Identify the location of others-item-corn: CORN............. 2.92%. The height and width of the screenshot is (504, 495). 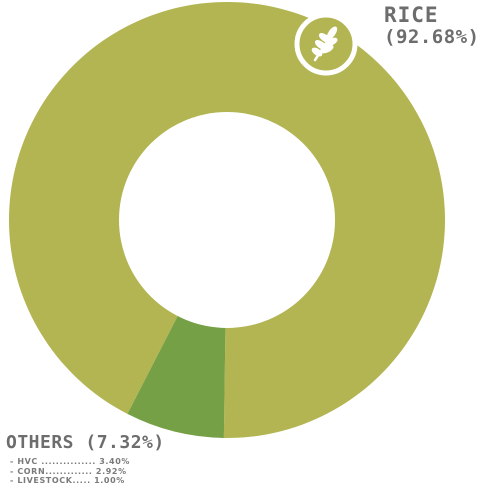
(87, 472).